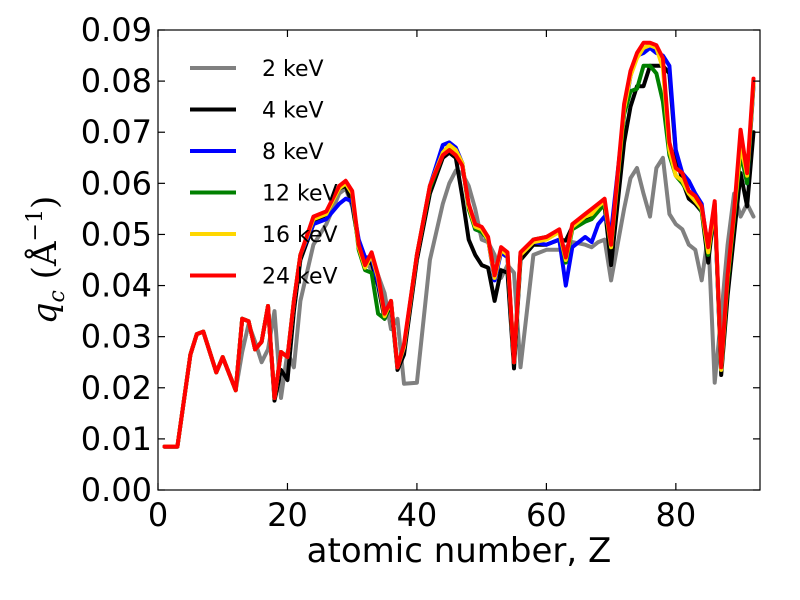  Describe the element at coordinates (264, 173) in the screenshot. I see `legend: 2 keV 4 keV 8 keV 12 keV 16 keV 24 keV` at that location.